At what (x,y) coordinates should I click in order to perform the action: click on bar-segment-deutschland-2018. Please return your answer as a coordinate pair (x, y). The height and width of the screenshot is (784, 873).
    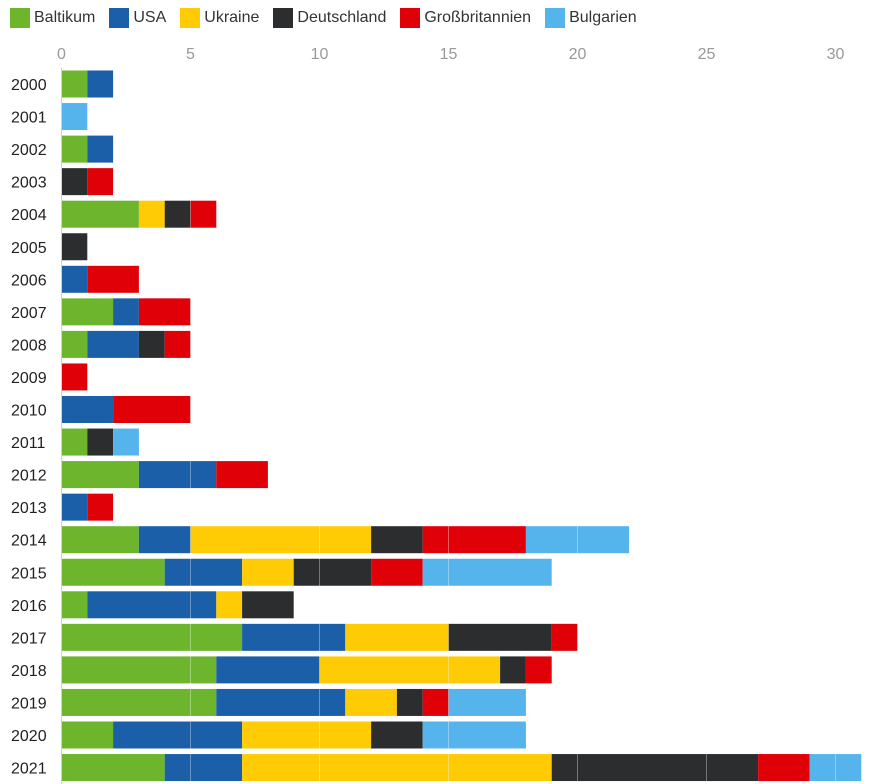
    Looking at the image, I should click on (513, 670).